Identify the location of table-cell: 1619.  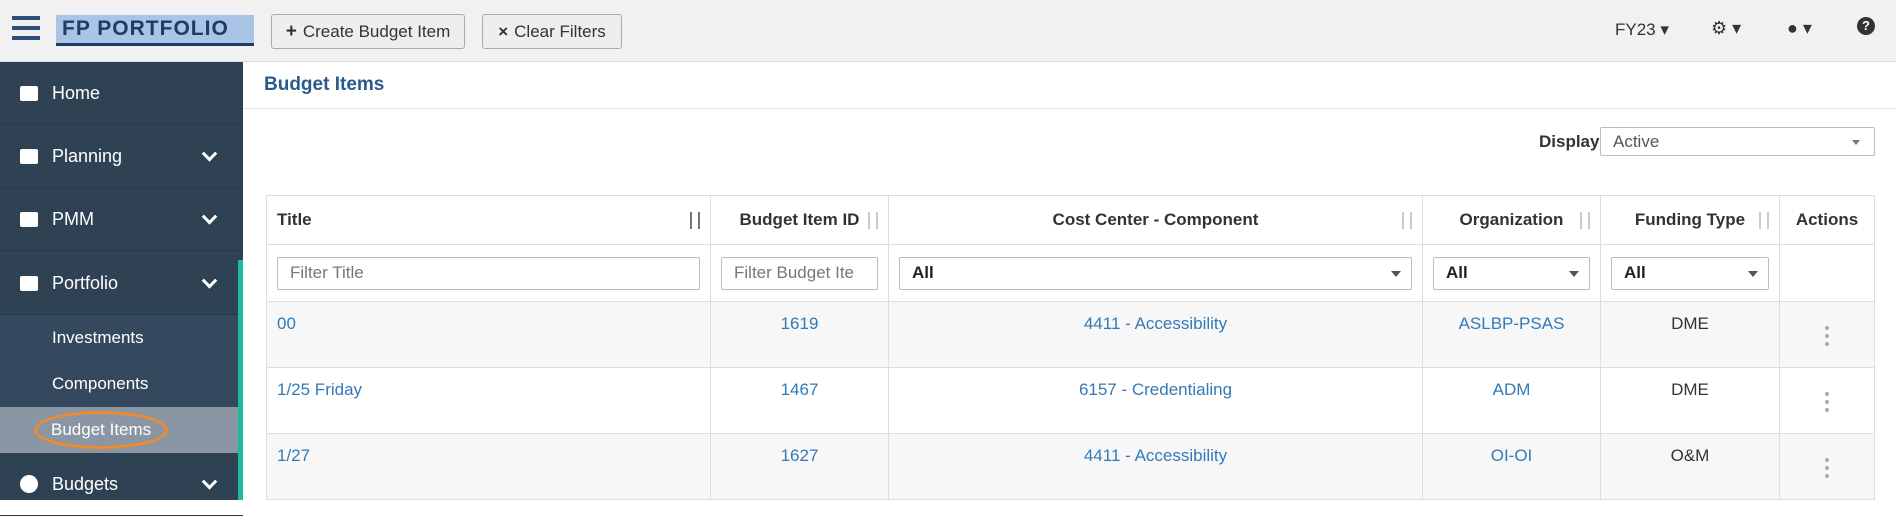
(799, 334).